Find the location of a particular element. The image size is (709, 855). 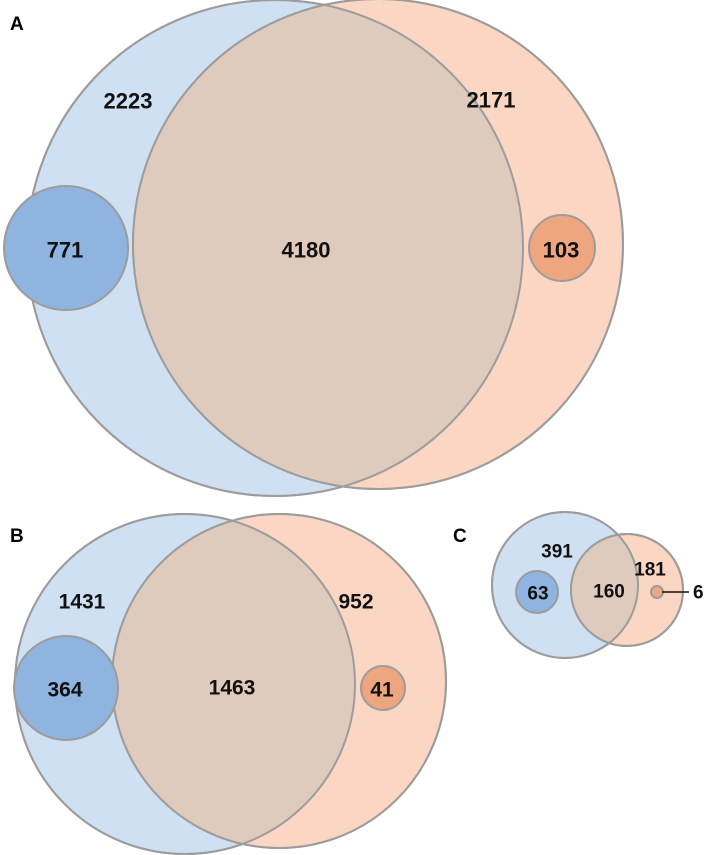

panel-c-left-outline is located at coordinates (565, 585).